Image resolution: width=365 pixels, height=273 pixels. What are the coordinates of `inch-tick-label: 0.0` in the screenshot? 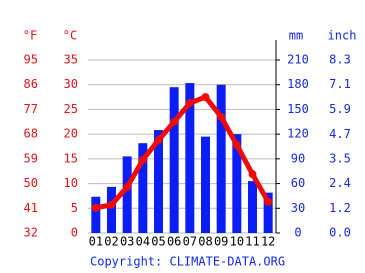 It's located at (340, 233).